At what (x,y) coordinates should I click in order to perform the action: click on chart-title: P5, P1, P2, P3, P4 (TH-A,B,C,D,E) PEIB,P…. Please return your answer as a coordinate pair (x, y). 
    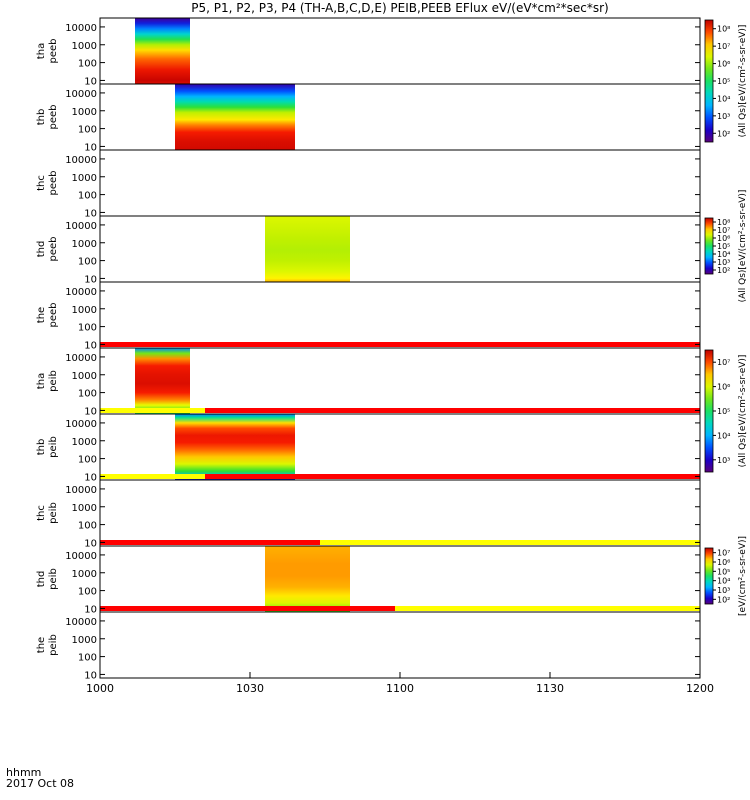
    Looking at the image, I should click on (399, 8).